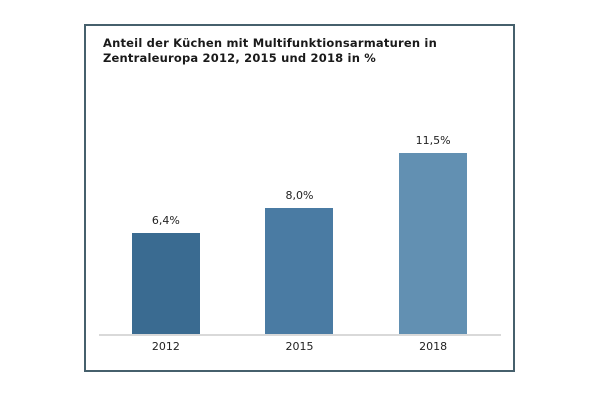 The height and width of the screenshot is (400, 600). Describe the element at coordinates (240, 58) in the screenshot. I see `chart-title-line2: Zentraleuropa 2012, 2015 und 2018 in %` at that location.